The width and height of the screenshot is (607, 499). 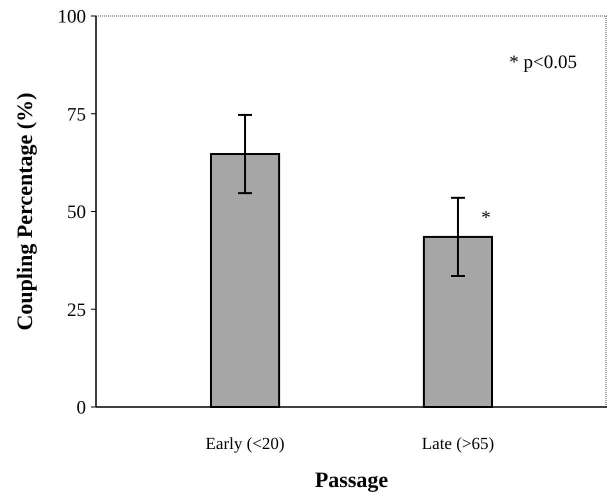 What do you see at coordinates (72, 17) in the screenshot?
I see `y-tick-label: 100` at bounding box center [72, 17].